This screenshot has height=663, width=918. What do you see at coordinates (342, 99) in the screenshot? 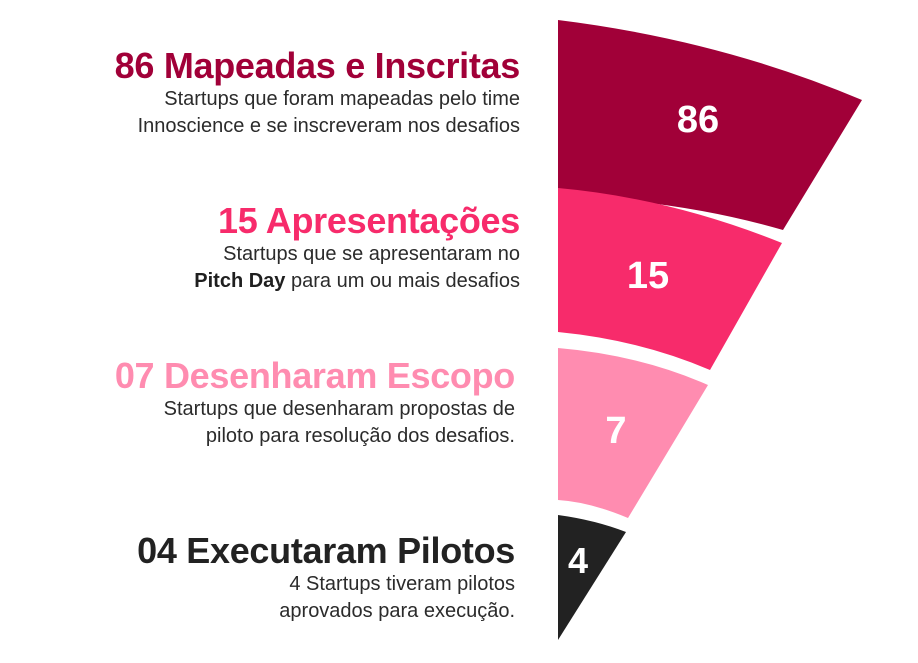
I see `stage-description-mapeadas-line1: Startups que foram mapeadas pelo time` at bounding box center [342, 99].